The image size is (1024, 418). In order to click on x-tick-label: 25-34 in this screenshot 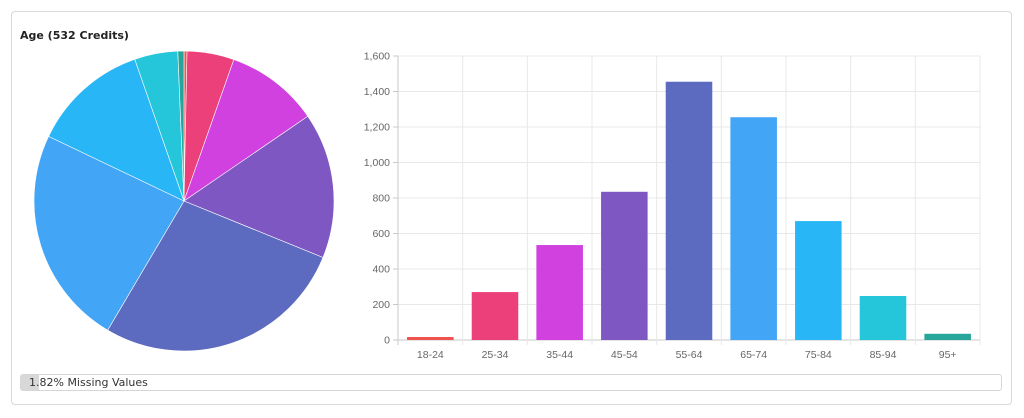, I will do `click(495, 355)`.